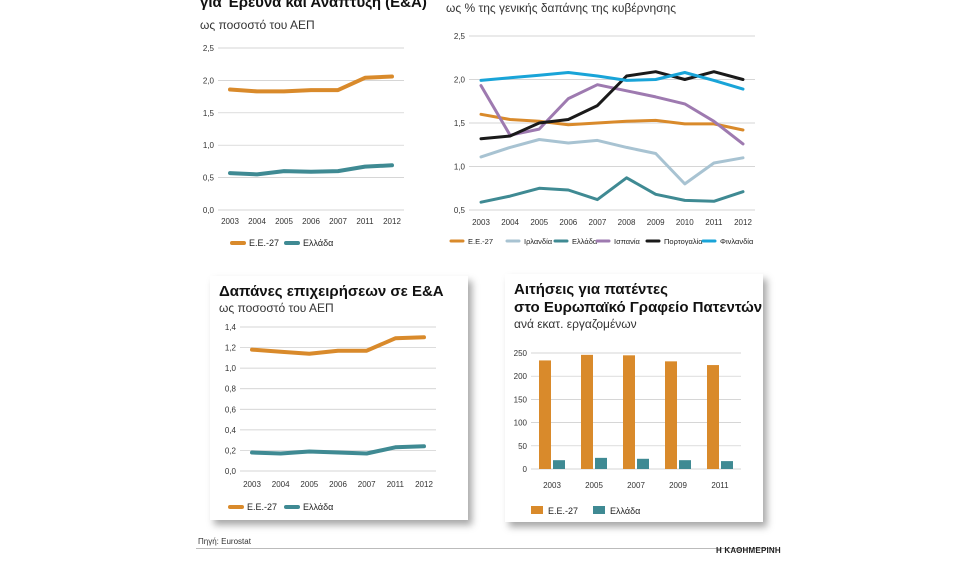  I want to click on chart3-title: Δαπάνες επιχειρήσεων σε Ε&Α, so click(331, 291).